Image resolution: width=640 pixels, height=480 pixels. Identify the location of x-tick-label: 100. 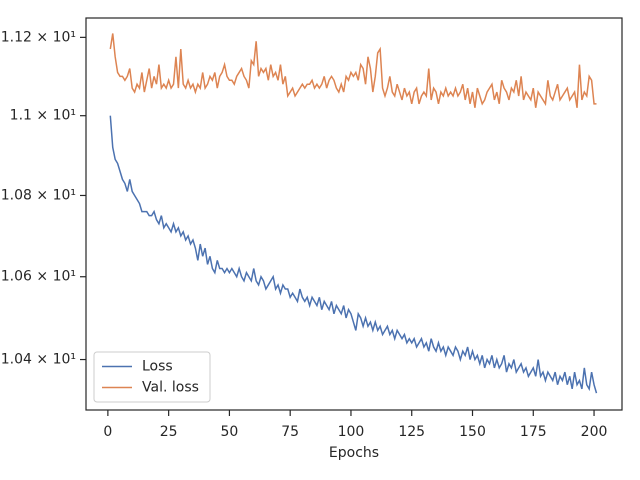
(351, 432).